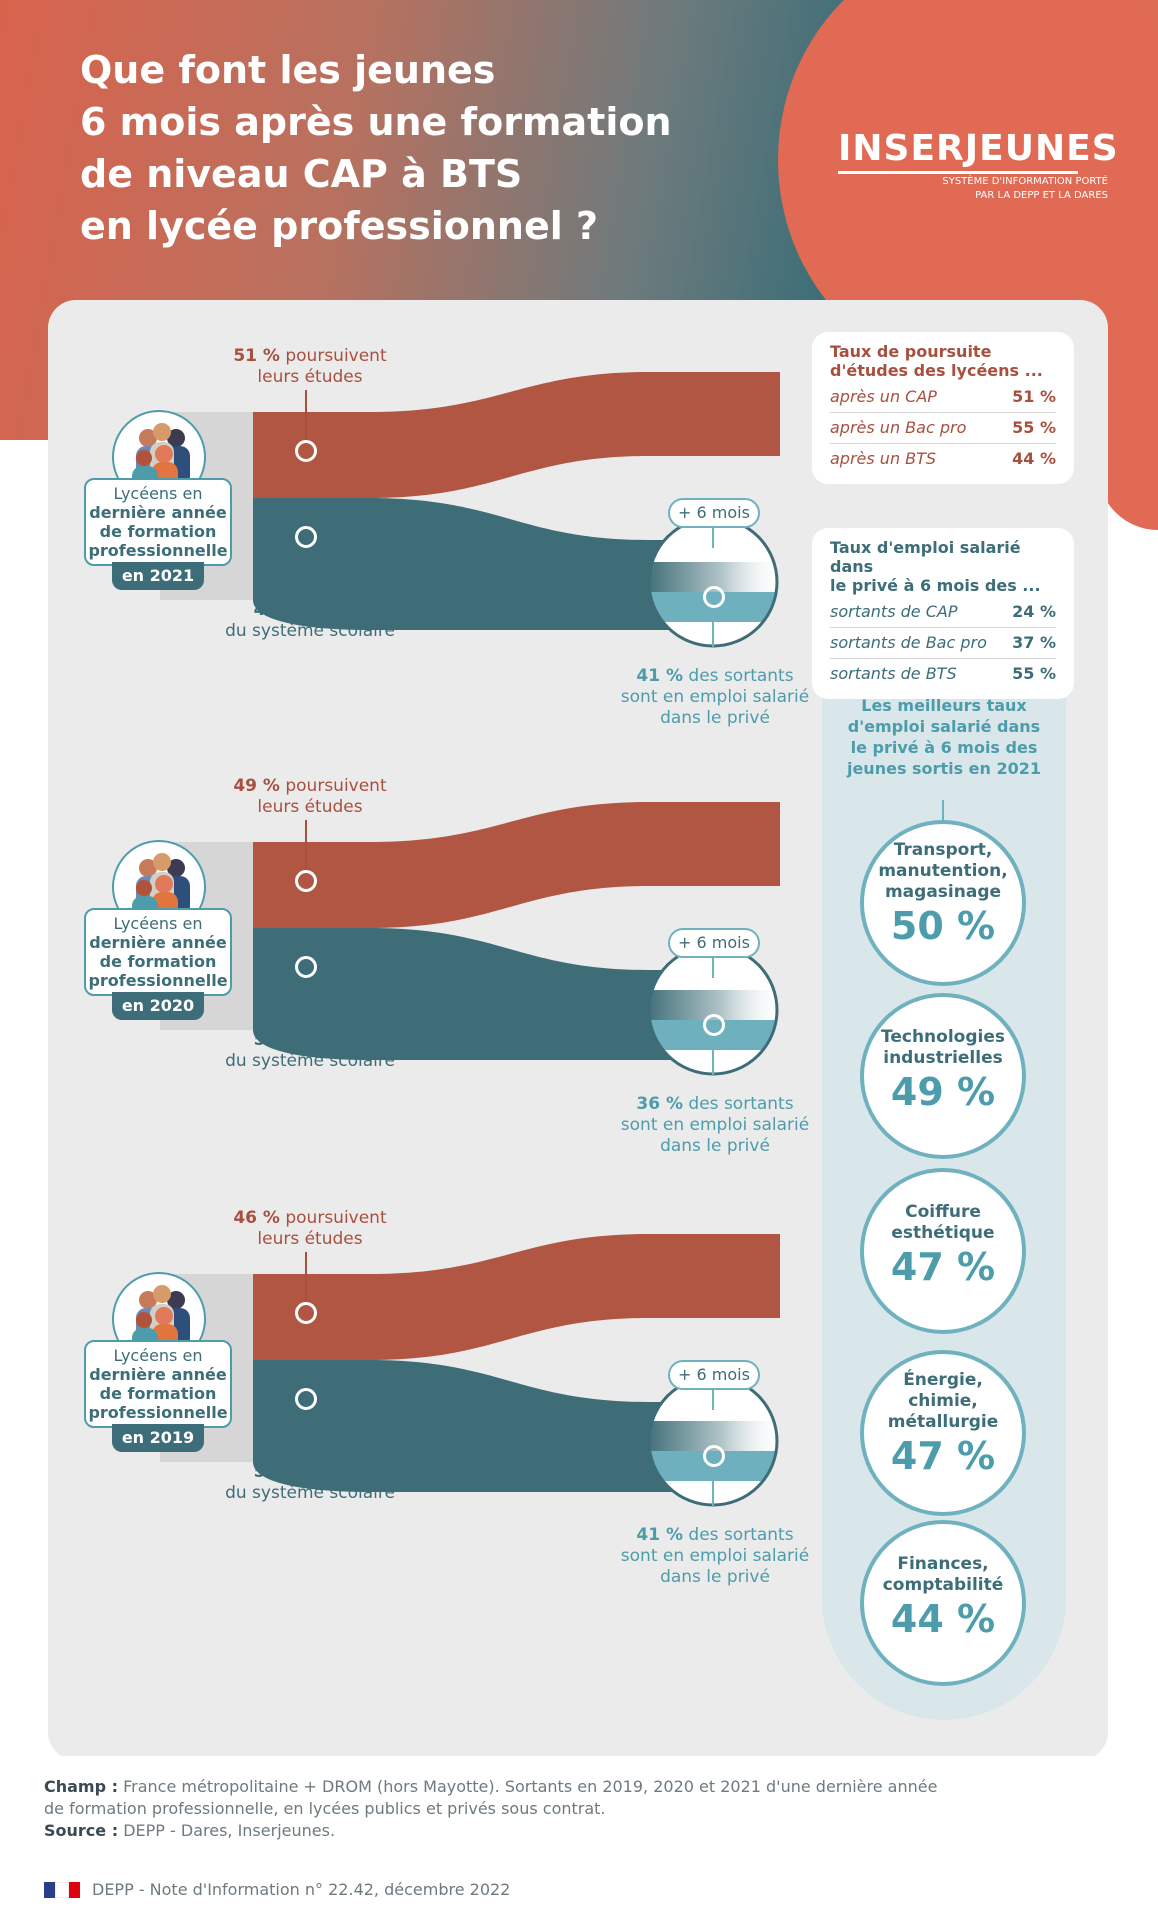 This screenshot has width=1158, height=1920. Describe the element at coordinates (1034, 642) in the screenshot. I see `row-value: 37 %` at that location.